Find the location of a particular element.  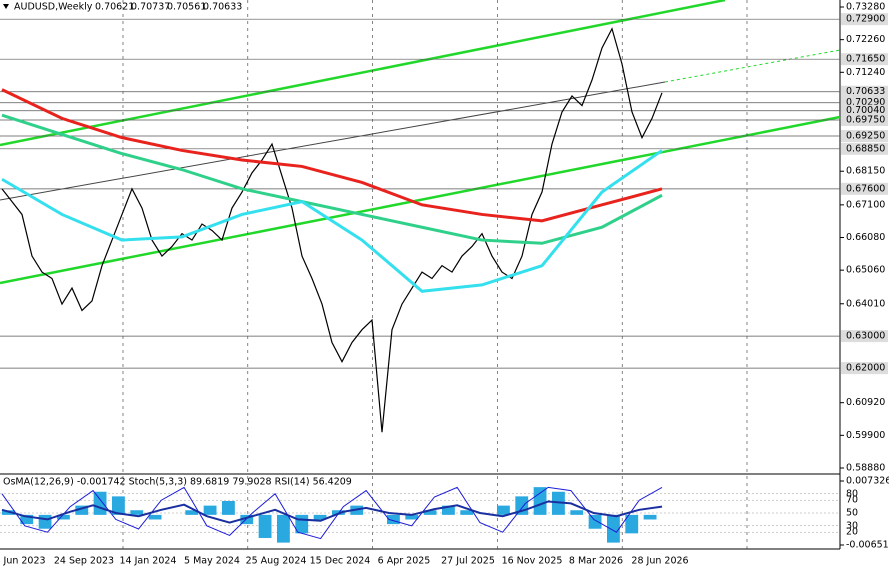

close: 0.70633 is located at coordinates (222, 7).